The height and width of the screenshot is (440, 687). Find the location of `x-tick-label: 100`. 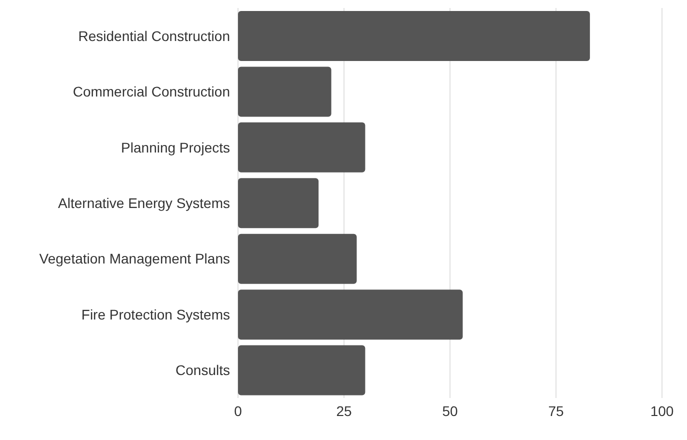

x-tick-label: 100 is located at coordinates (662, 410).